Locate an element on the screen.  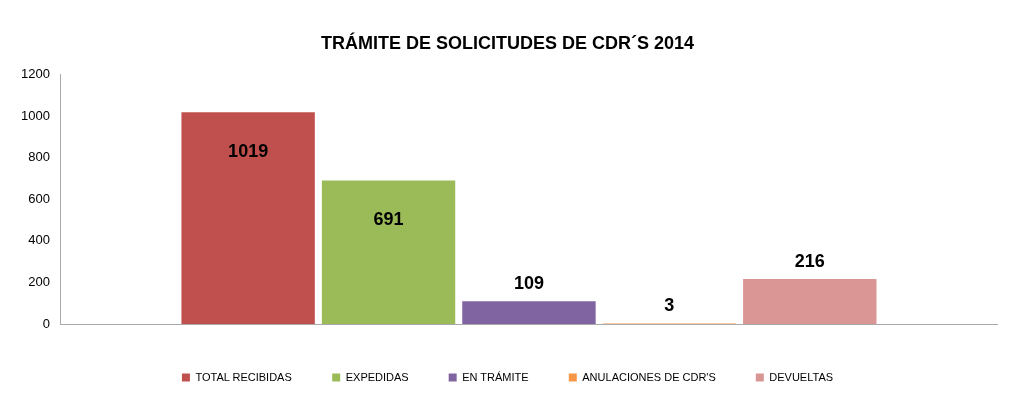
y-tick-label: 600 is located at coordinates (39, 198).